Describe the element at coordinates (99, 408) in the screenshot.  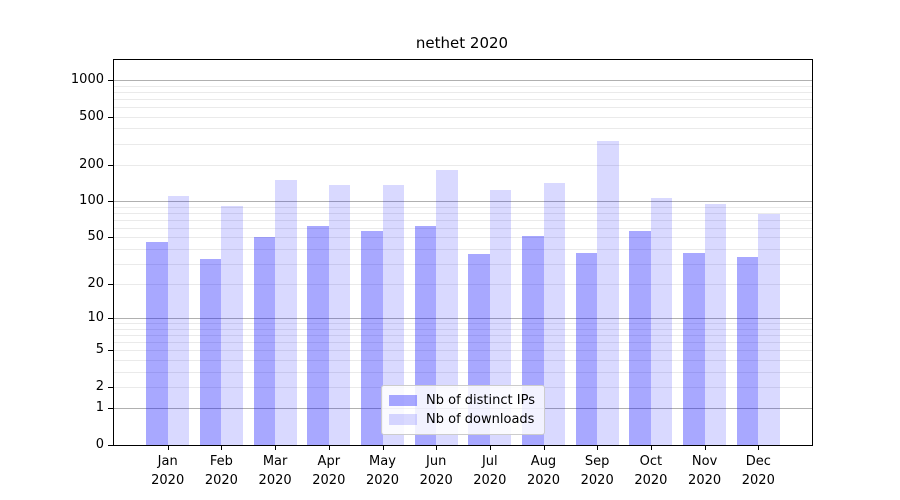
I see `y-tick-label-1: 1` at that location.